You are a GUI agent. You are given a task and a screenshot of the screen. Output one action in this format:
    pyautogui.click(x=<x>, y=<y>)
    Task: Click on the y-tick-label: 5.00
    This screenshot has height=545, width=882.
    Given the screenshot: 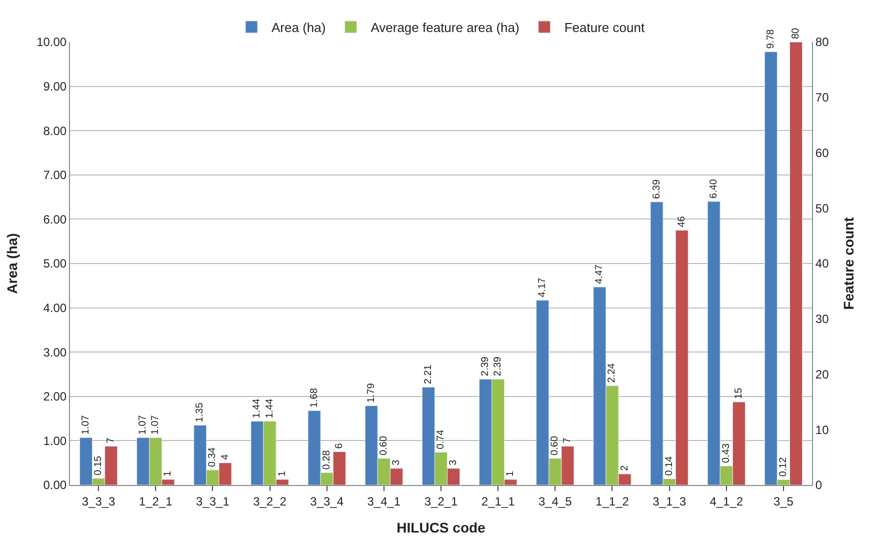 What is the action you would take?
    pyautogui.click(x=55, y=263)
    